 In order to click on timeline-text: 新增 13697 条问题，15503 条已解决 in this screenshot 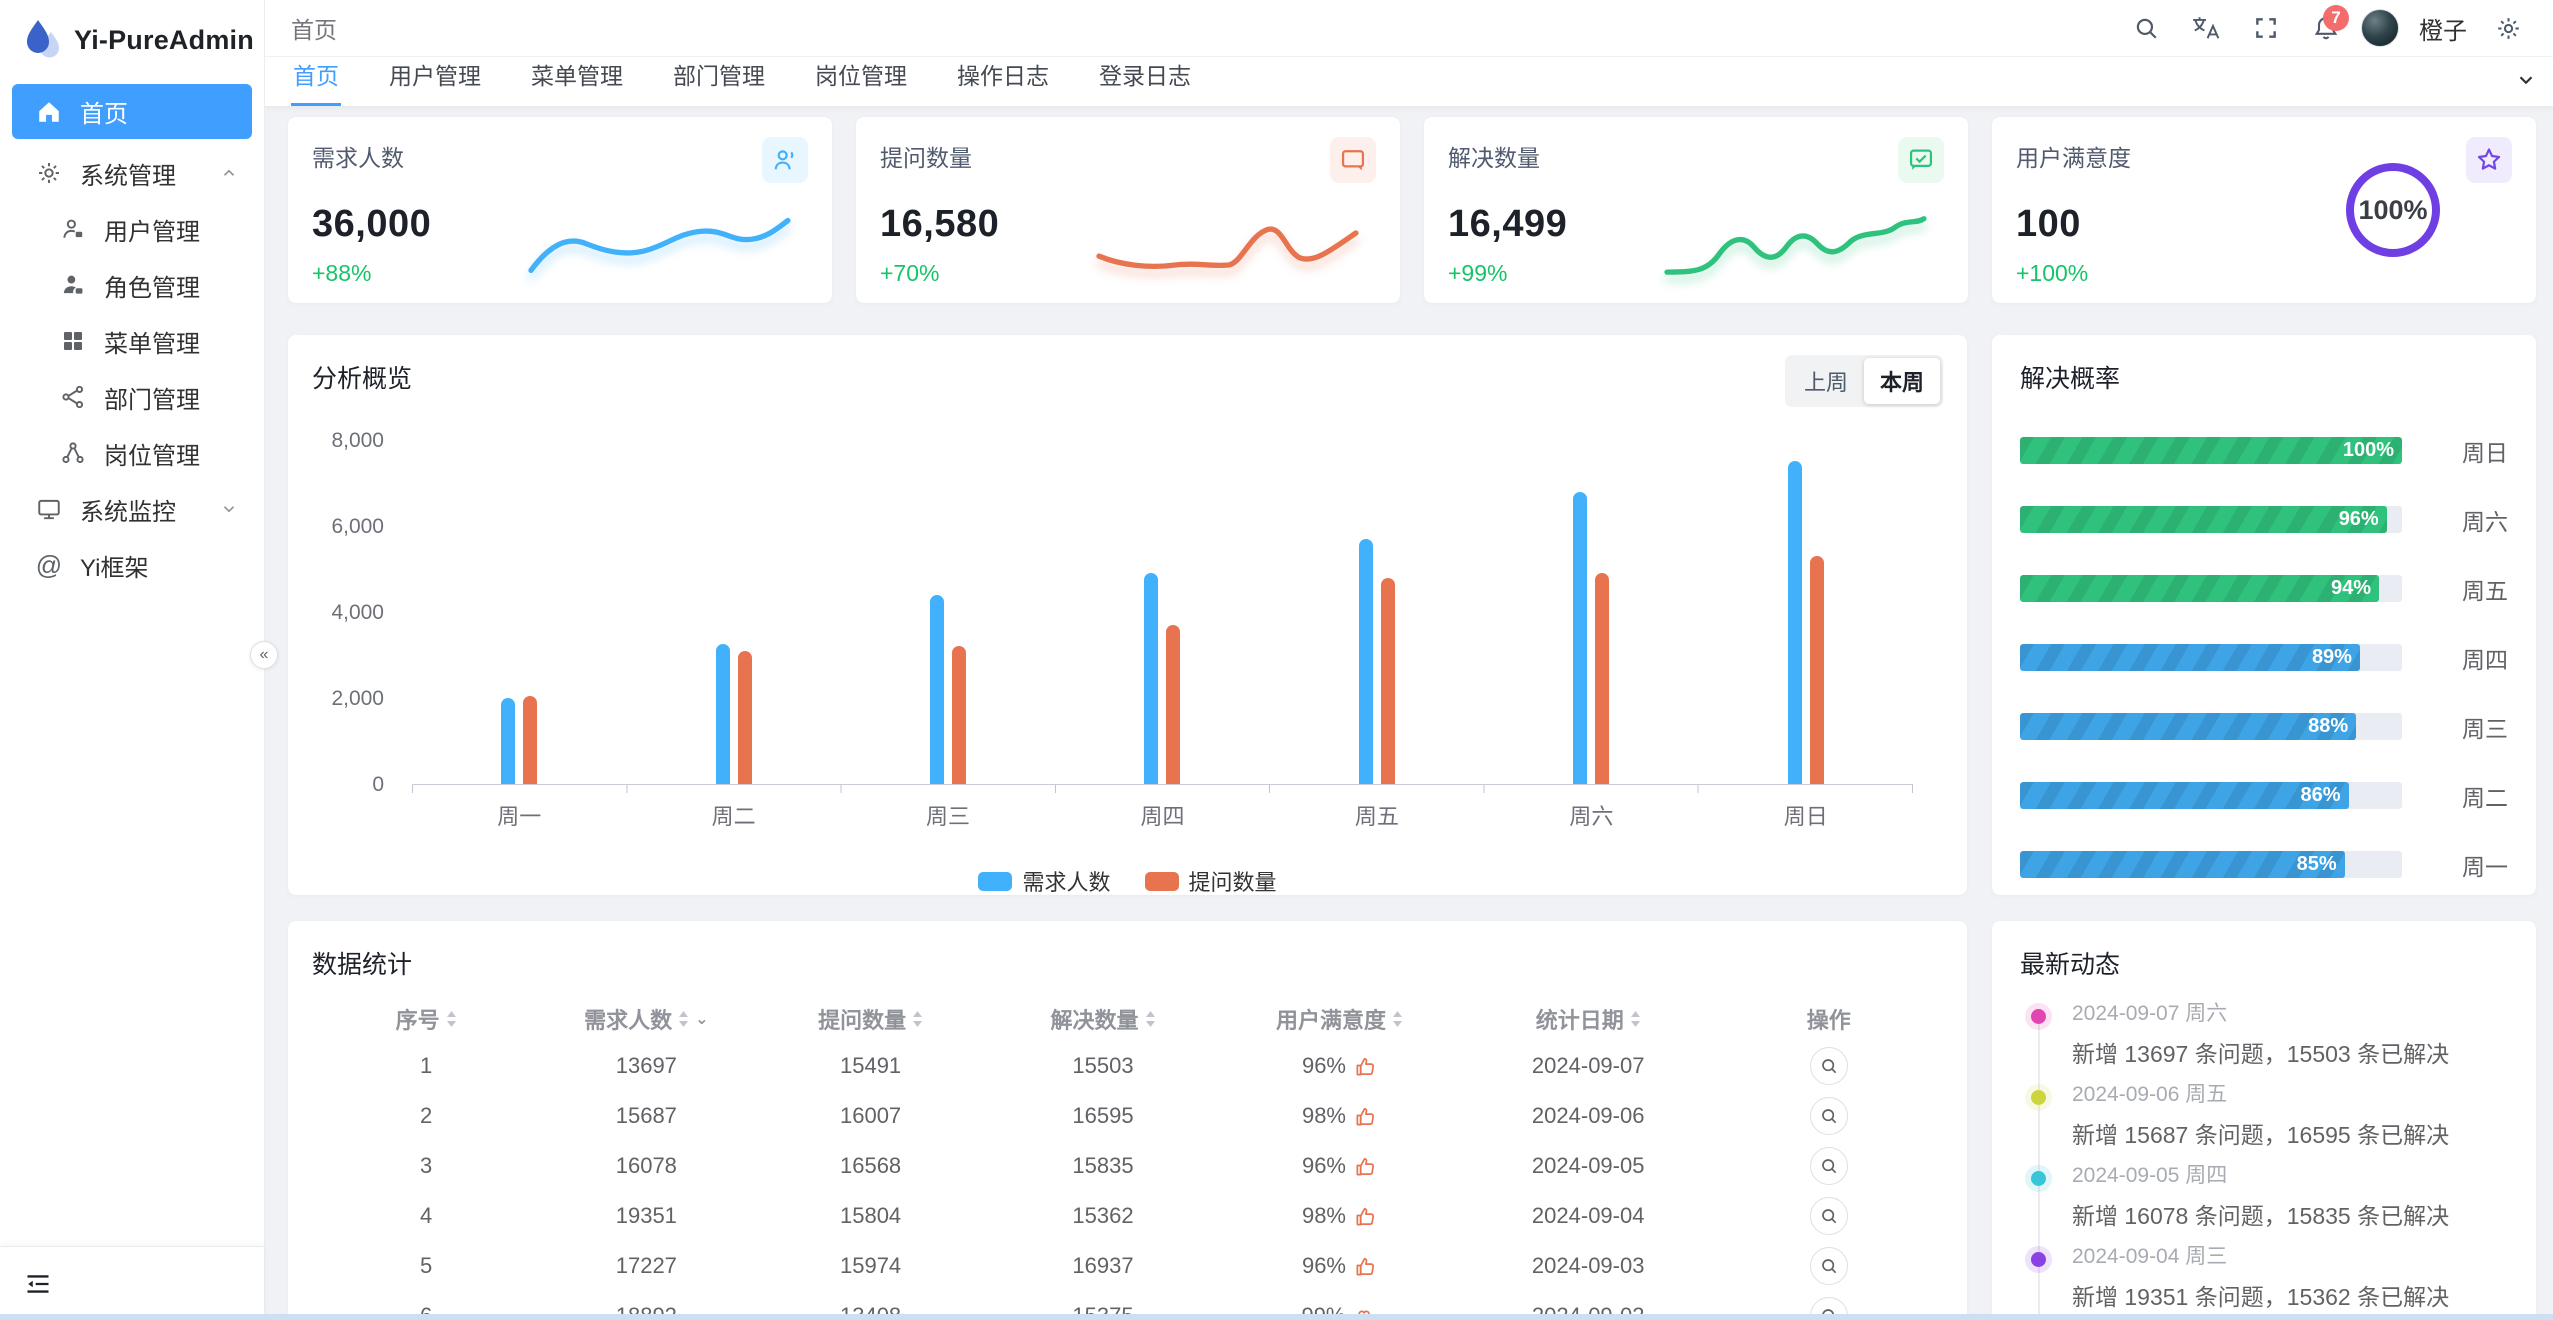, I will do `click(2261, 1054)`.